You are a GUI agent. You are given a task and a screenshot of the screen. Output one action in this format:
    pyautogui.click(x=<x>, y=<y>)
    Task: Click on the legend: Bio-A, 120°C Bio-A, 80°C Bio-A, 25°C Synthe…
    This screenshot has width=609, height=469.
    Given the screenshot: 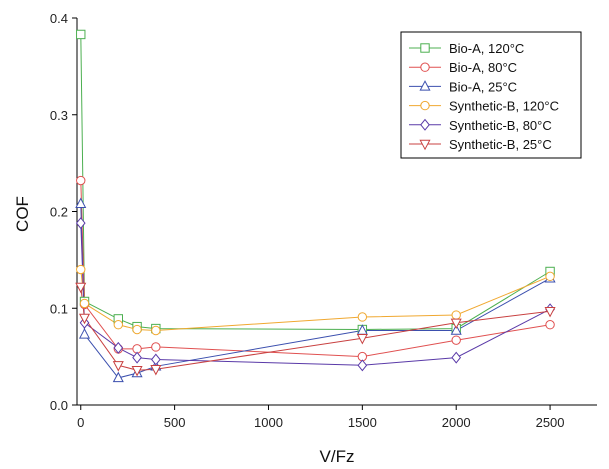 What is the action you would take?
    pyautogui.click(x=491, y=95)
    